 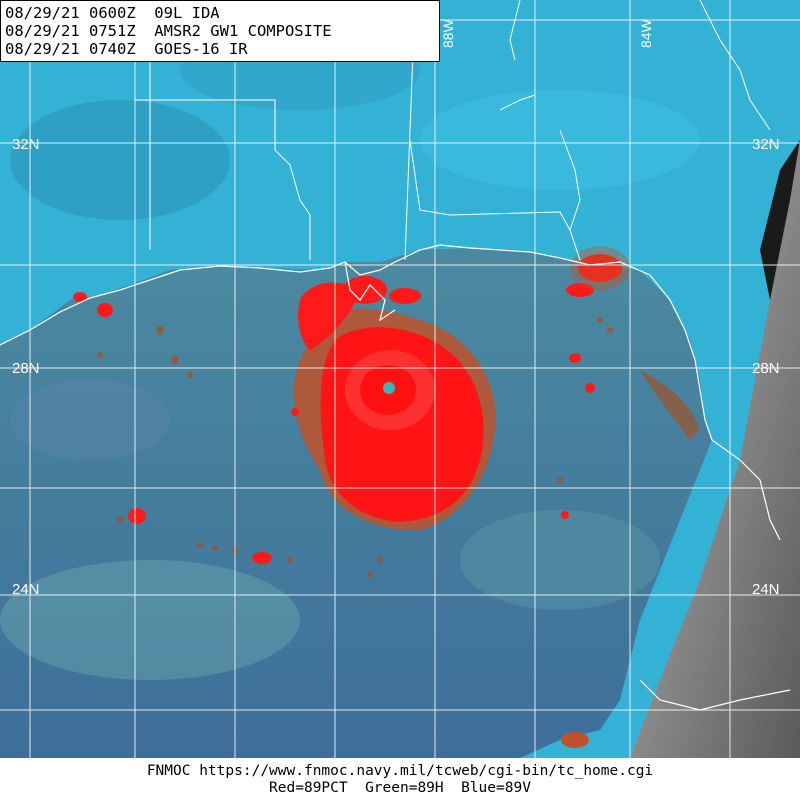 What do you see at coordinates (168, 31) in the screenshot?
I see `header-line-microwave: 08/29/21 0751Z AMSR2 GW1 COMPOSITE` at bounding box center [168, 31].